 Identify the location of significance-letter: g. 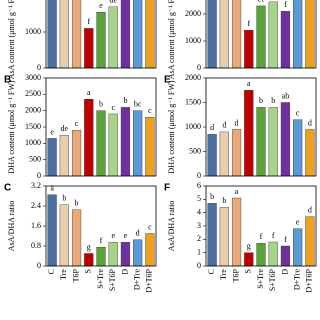
(249, 245).